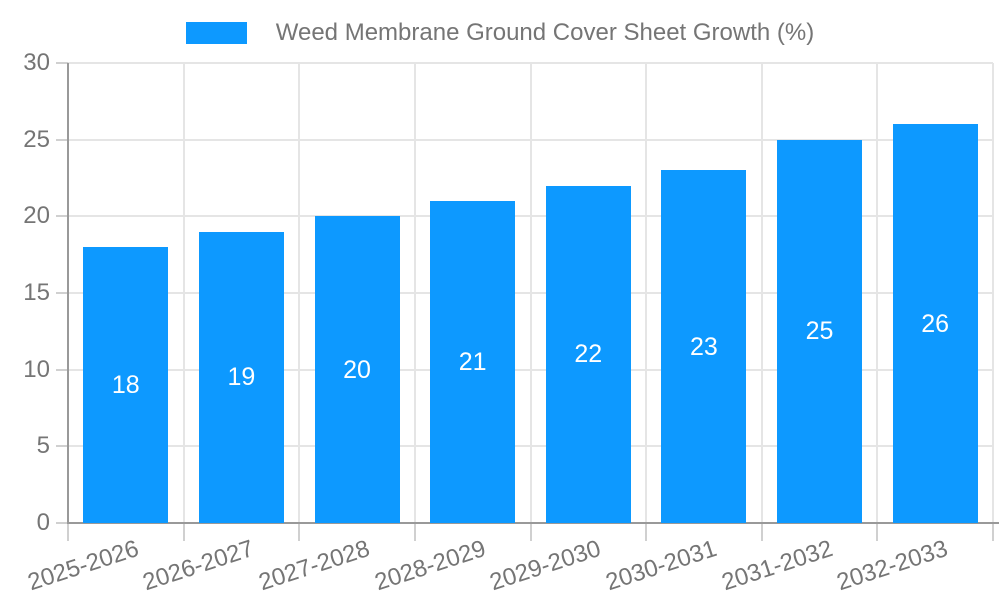 The width and height of the screenshot is (1000, 600). Describe the element at coordinates (43, 522) in the screenshot. I see `y-axis-tick-label: 0` at that location.